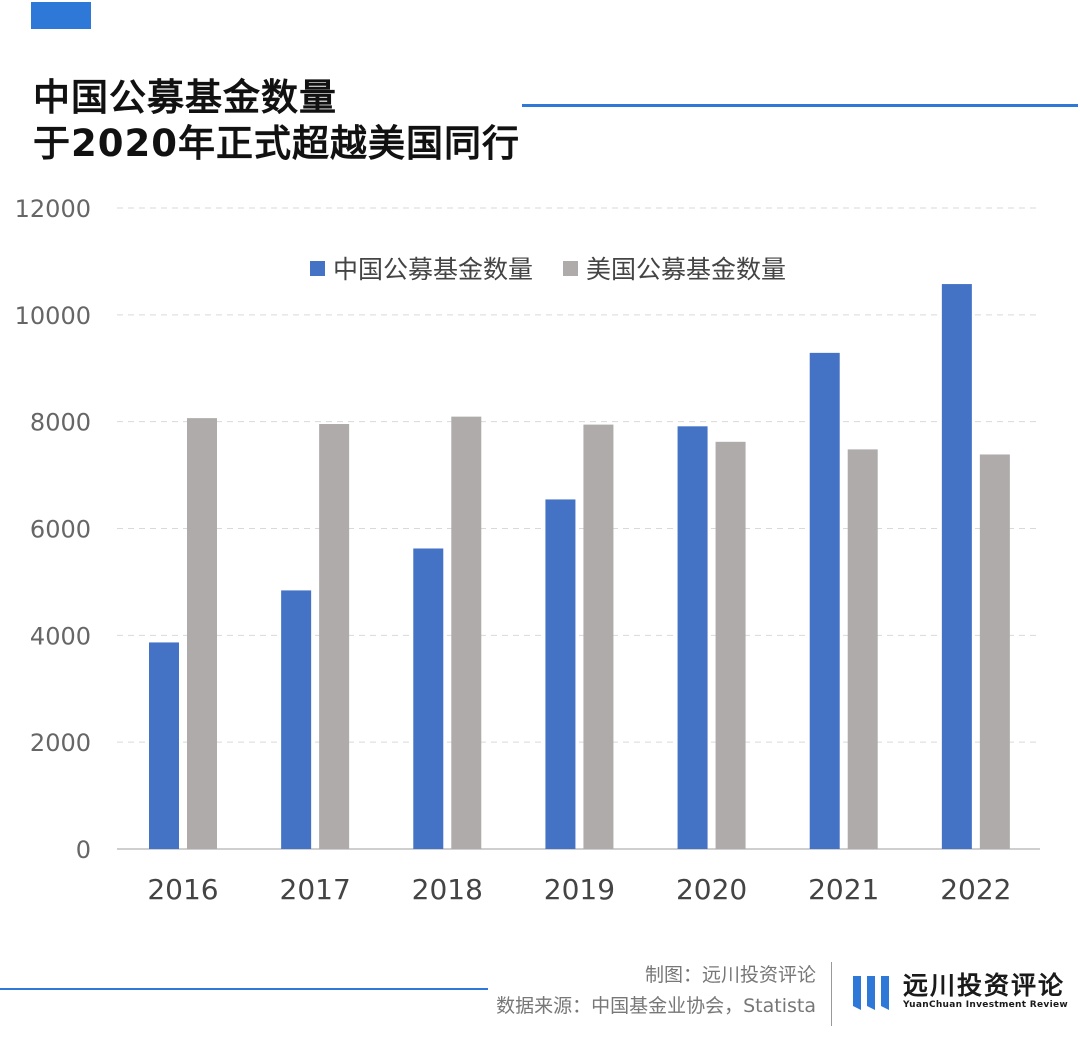 This screenshot has width=1080, height=1053. I want to click on title-block: 中国公募基金数量 于2020年正式超越美国同行, so click(276, 121).